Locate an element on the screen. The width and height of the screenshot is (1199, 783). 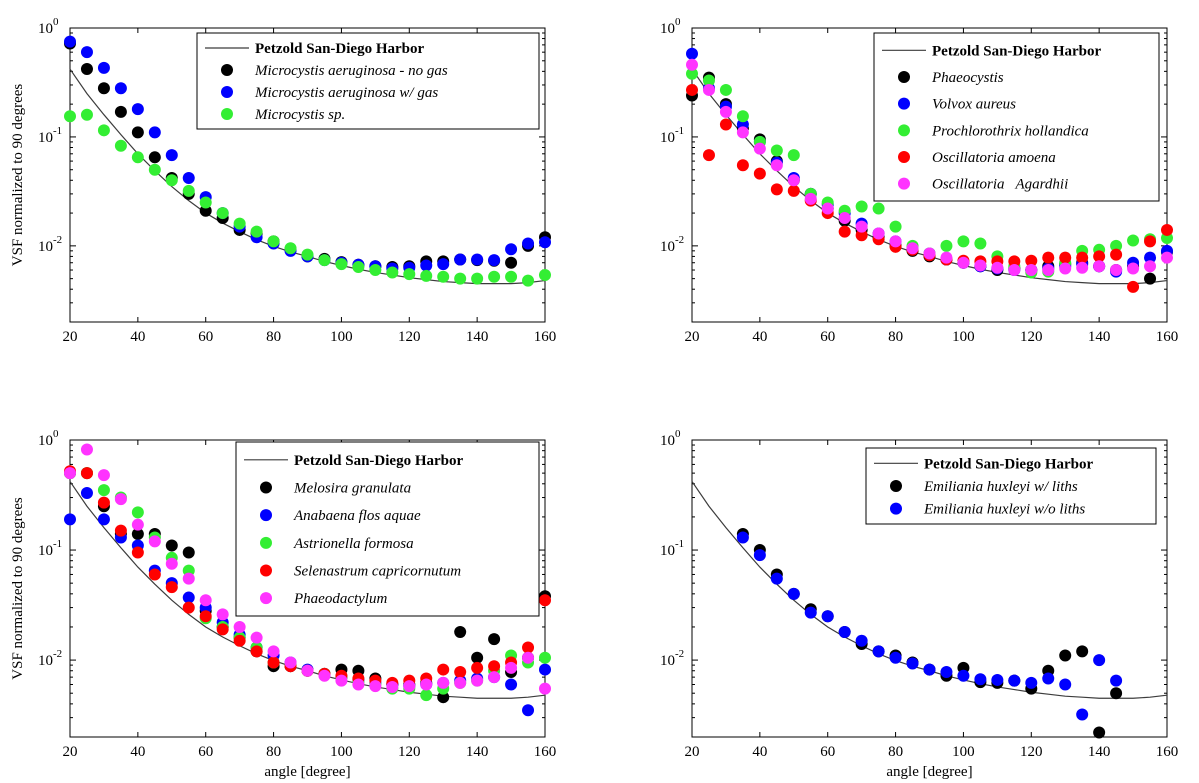
y-tick-label: 10⁻² is located at coordinates (50, 658).